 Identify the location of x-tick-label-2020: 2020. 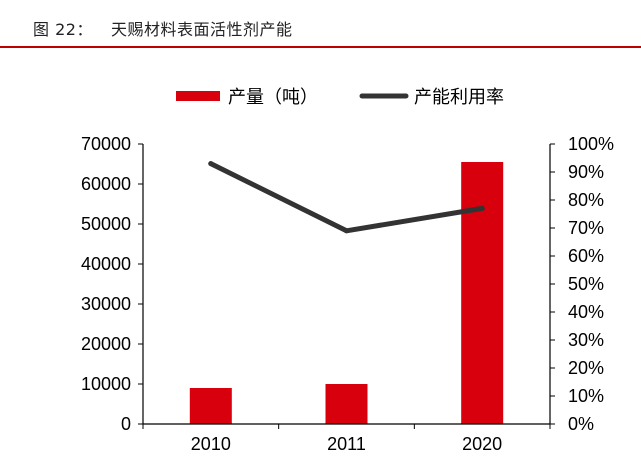
(482, 444).